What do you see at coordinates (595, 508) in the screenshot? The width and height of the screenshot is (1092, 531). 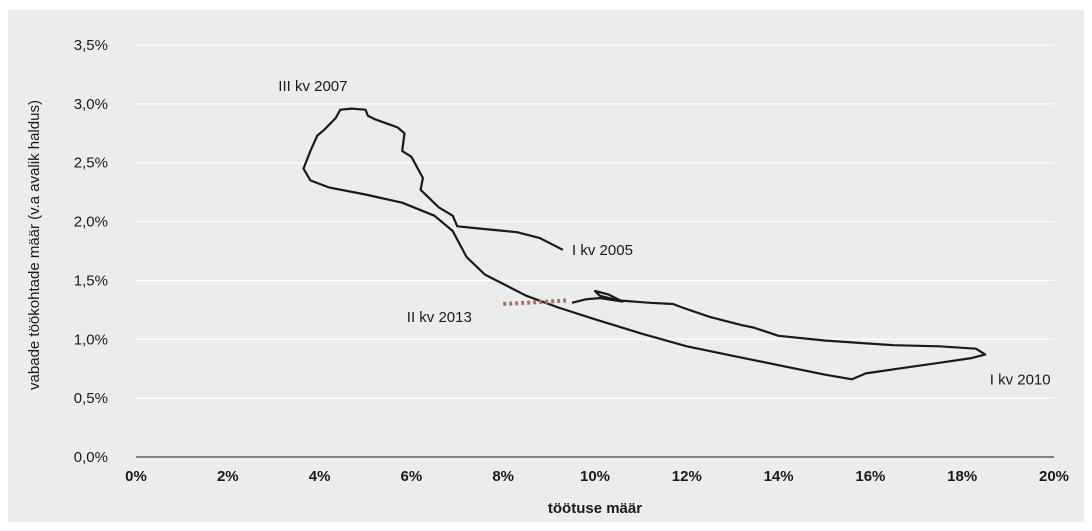 I see `x-axis-title: töötuse määr` at bounding box center [595, 508].